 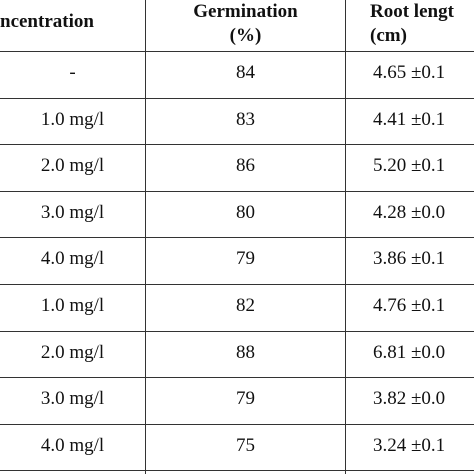 What do you see at coordinates (245, 119) in the screenshot?
I see `germination-cell: 83` at bounding box center [245, 119].